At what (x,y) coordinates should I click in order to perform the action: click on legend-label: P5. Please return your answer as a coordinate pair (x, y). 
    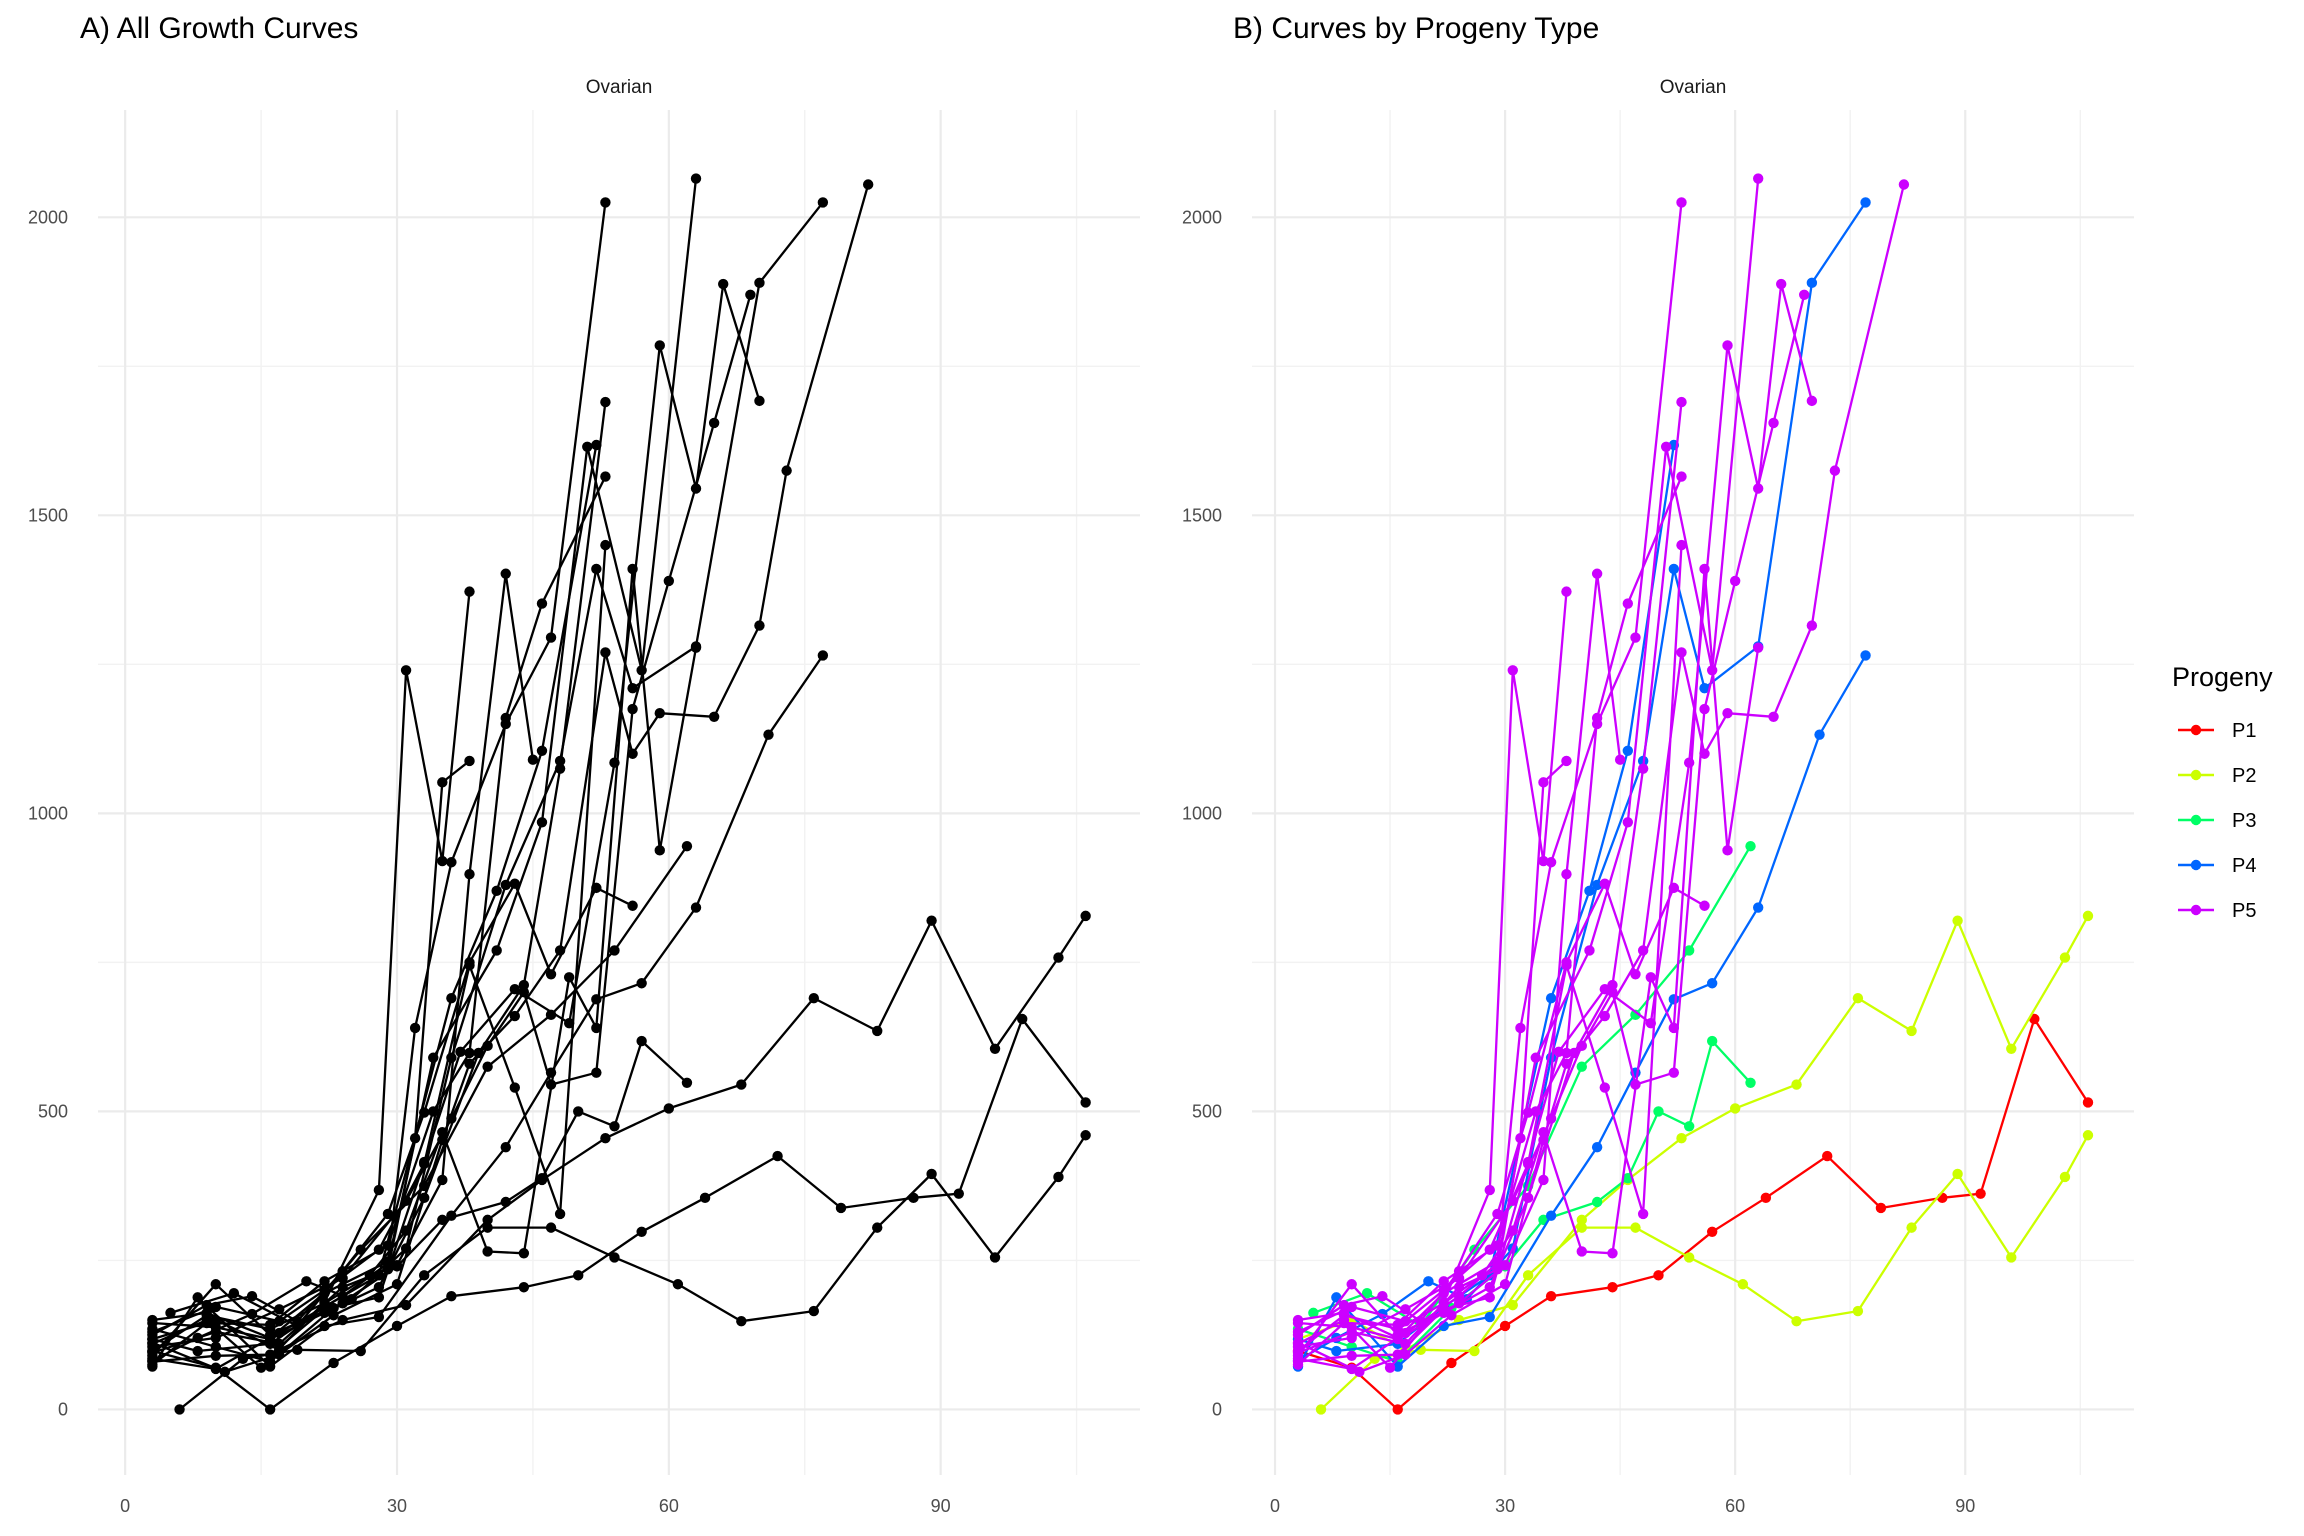
    Looking at the image, I should click on (2244, 911).